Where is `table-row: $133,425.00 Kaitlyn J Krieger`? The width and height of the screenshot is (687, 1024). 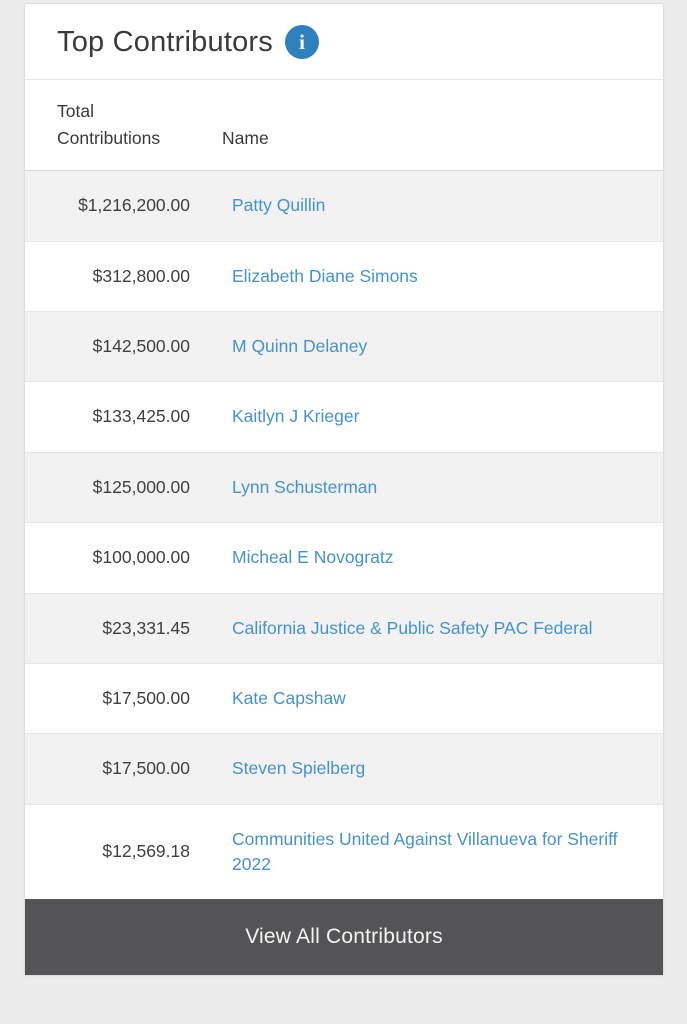
table-row: $133,425.00 Kaitlyn J Krieger is located at coordinates (344, 417).